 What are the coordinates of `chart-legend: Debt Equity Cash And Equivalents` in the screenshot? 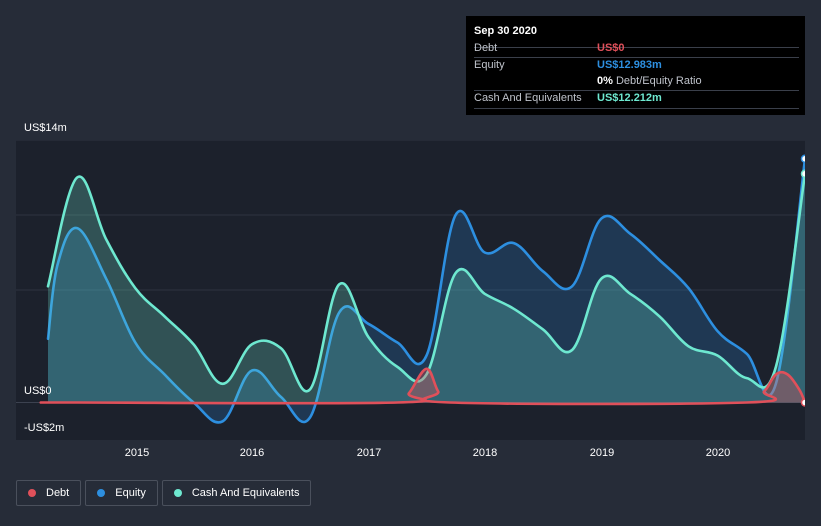 It's located at (164, 494).